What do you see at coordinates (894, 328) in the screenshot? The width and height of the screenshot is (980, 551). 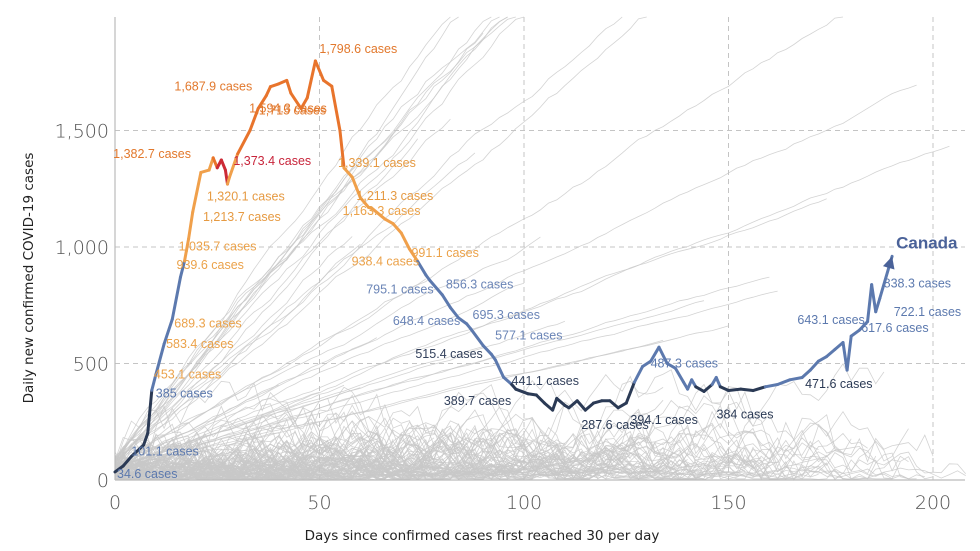 I see `data-annotation: 617.6 cases` at bounding box center [894, 328].